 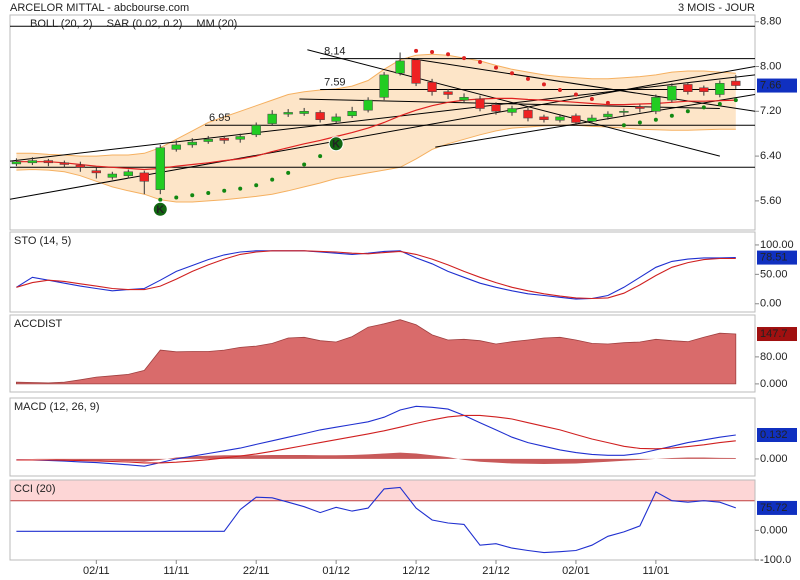 I want to click on x-tick-label: 21/12, so click(x=496, y=571).